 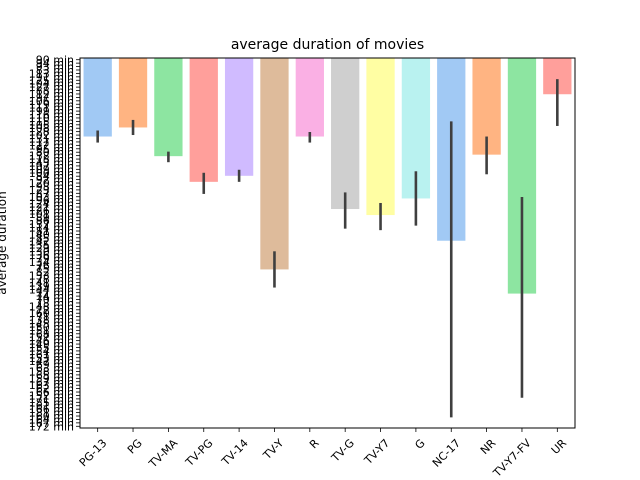 I want to click on y-tick-label: 100 min, so click(x=51, y=173).